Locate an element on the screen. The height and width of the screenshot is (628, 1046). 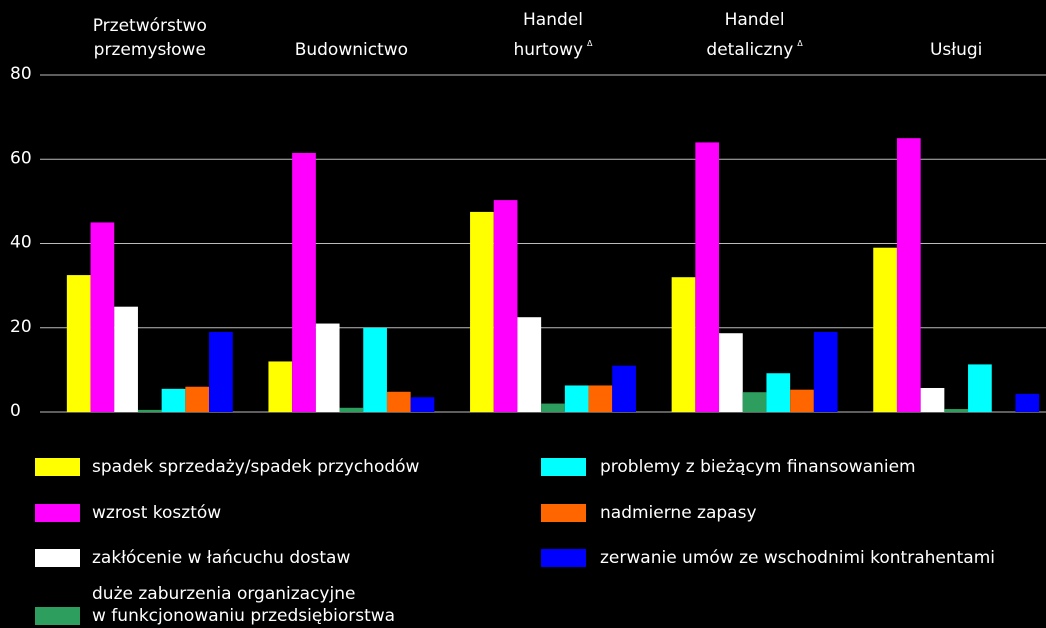
category-name: Budownictwo is located at coordinates (351, 50).